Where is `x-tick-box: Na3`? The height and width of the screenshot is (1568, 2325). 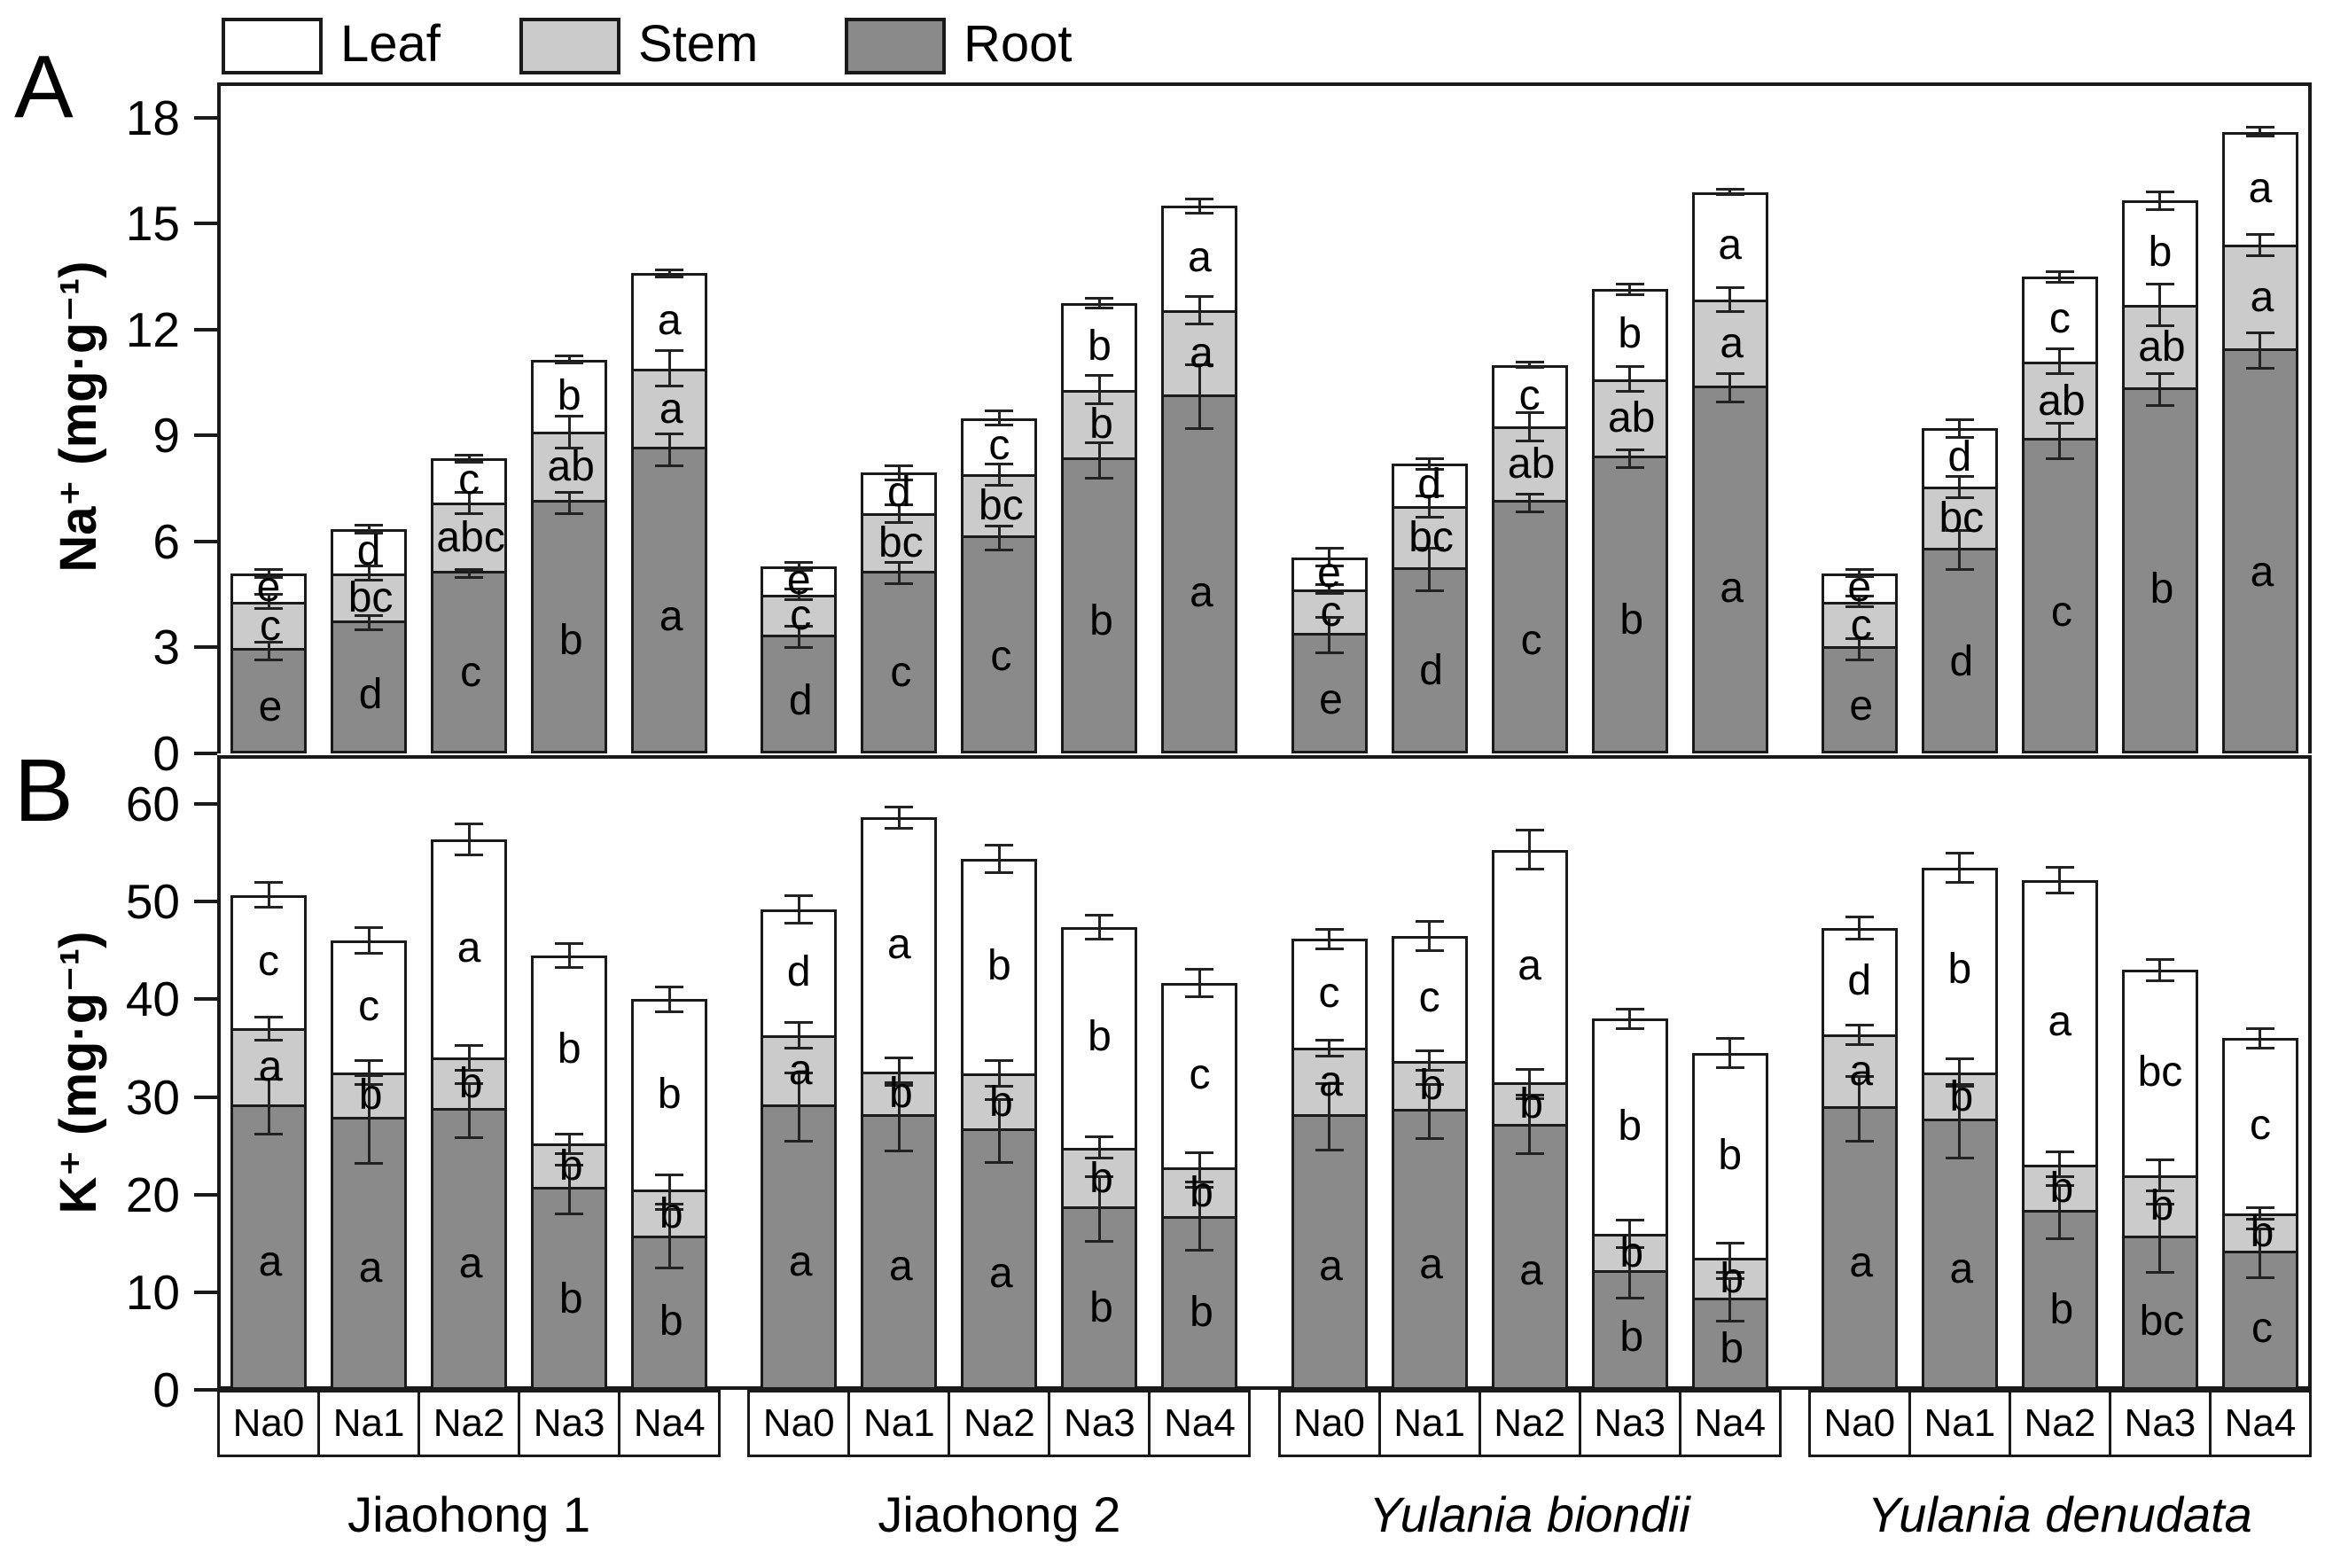
x-tick-box: Na3 is located at coordinates (2160, 1423).